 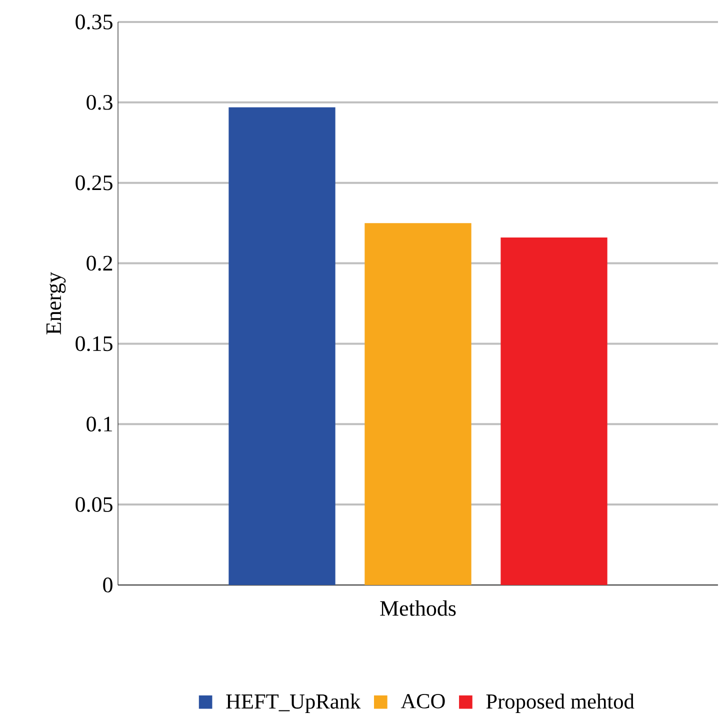 I want to click on y-tick-label: 0.25, so click(x=94, y=182).